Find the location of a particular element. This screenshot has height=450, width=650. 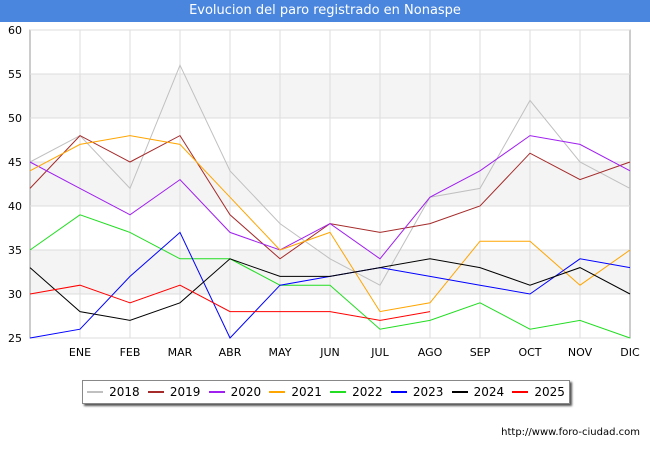

y-tick-label: 50 is located at coordinates (15, 118).